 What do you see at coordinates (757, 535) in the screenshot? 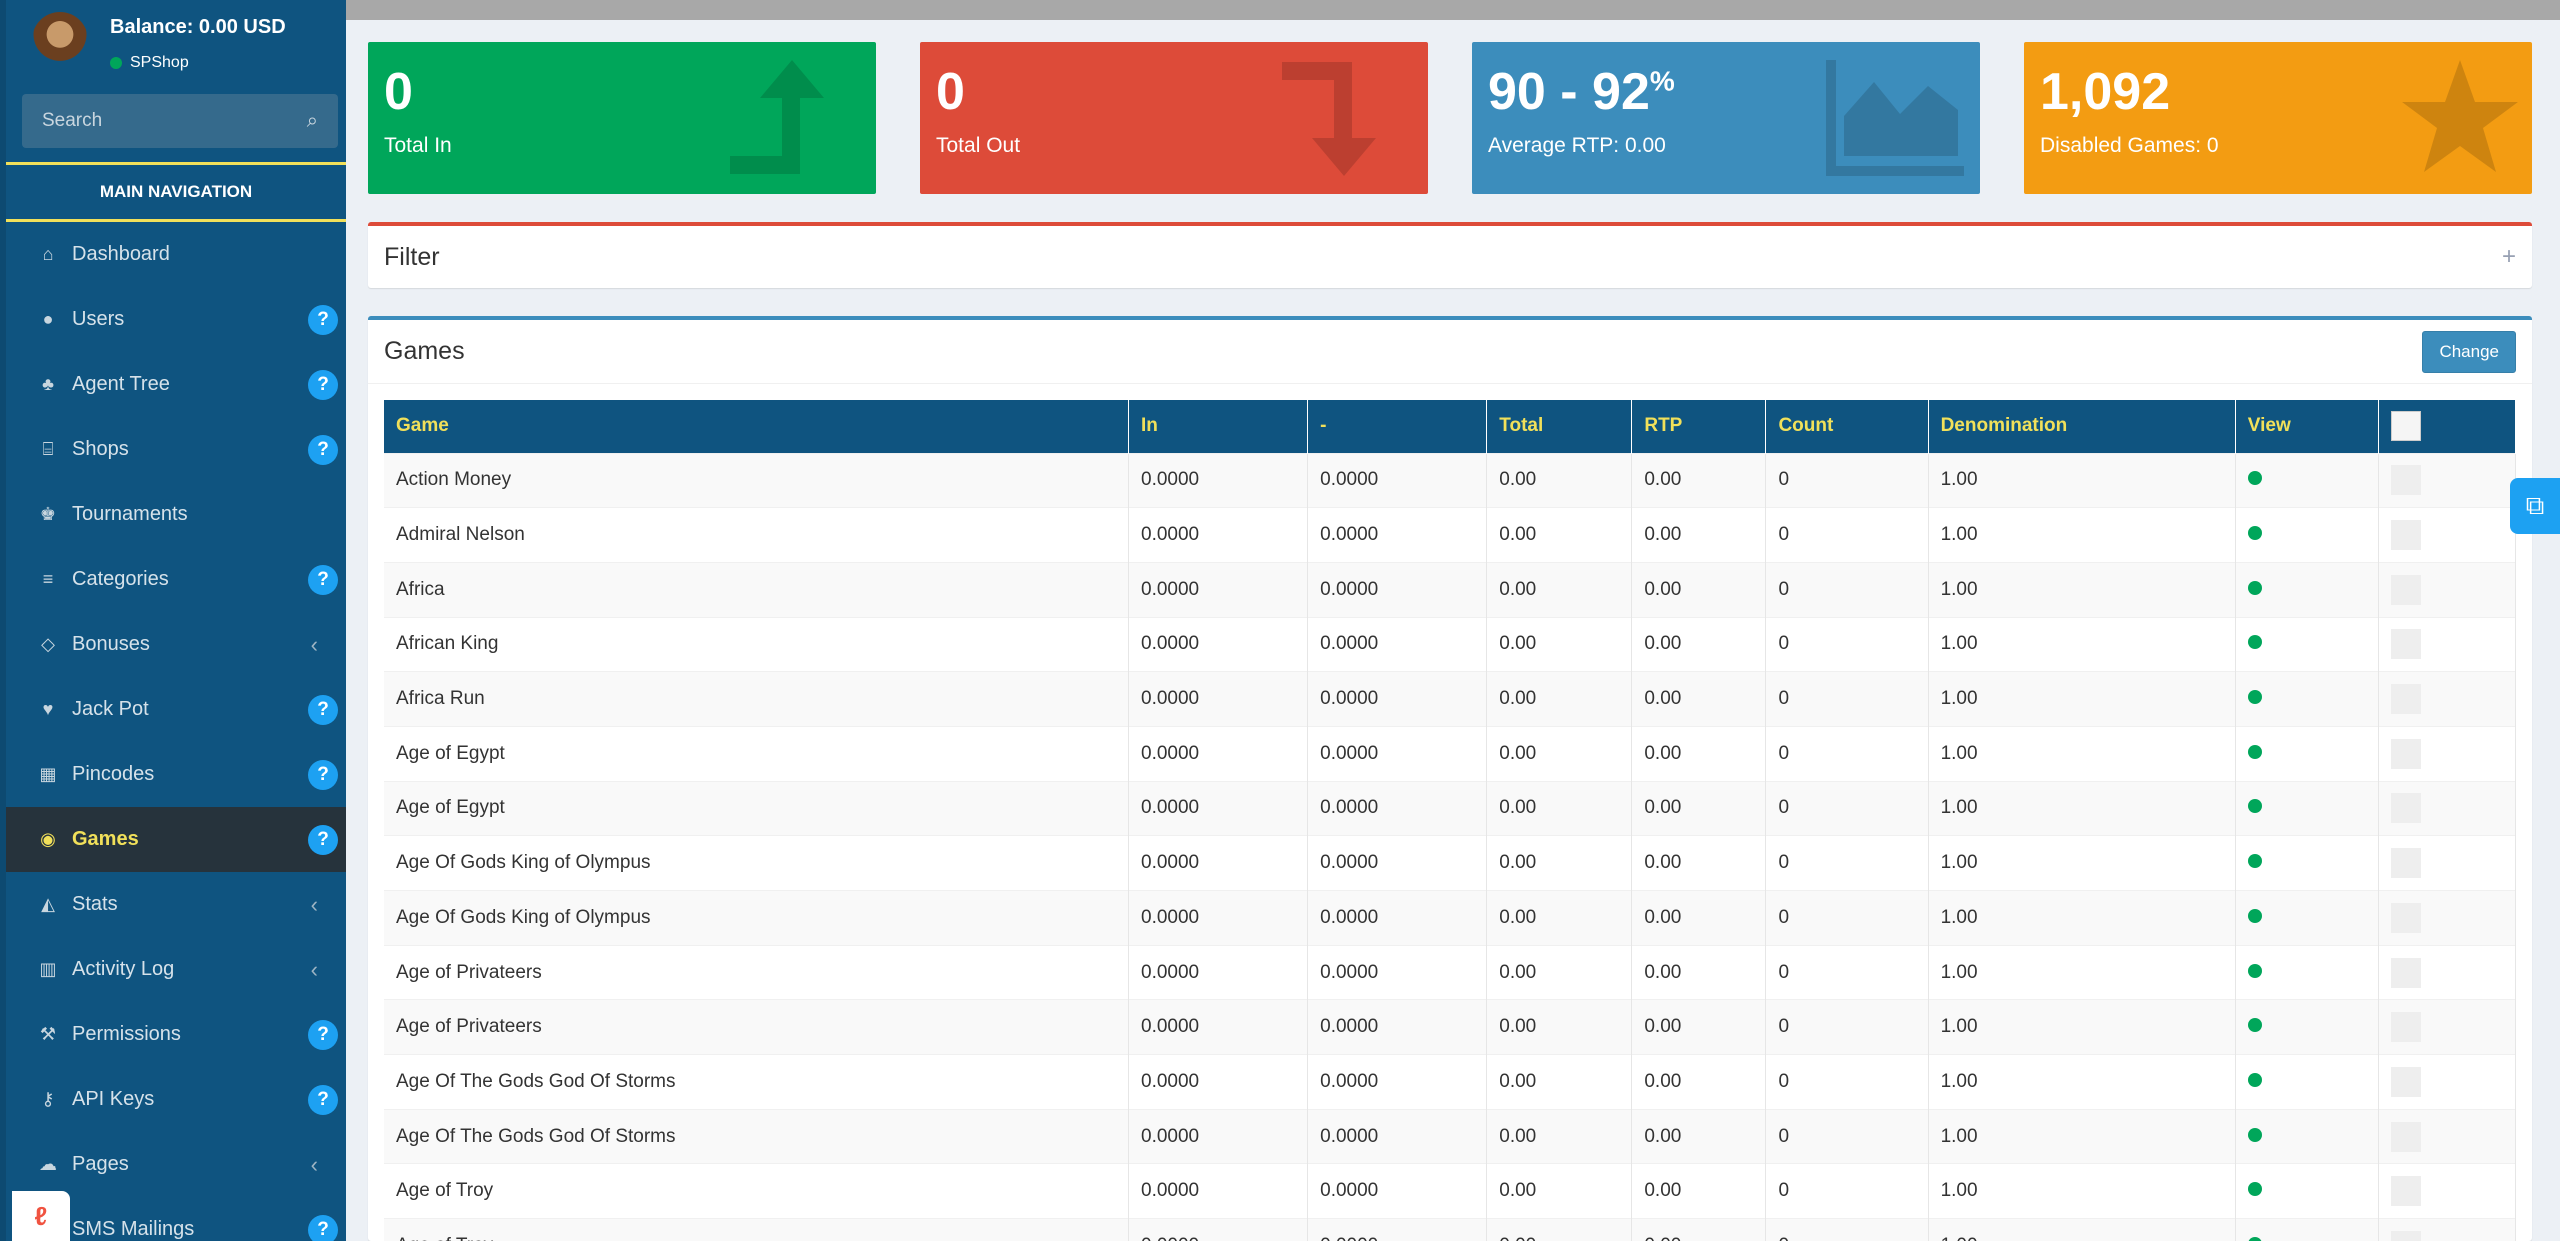
I see `game-name-link: Admiral Nelson` at bounding box center [757, 535].